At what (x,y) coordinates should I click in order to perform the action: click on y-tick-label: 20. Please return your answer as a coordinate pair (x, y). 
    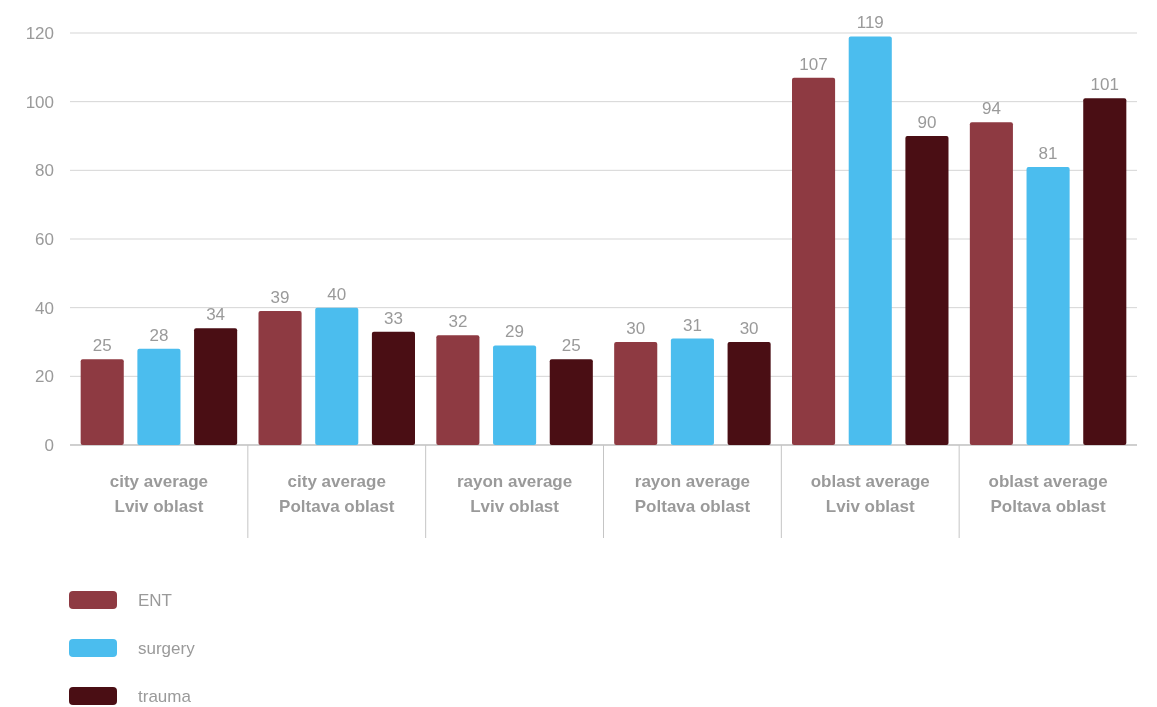
    Looking at the image, I should click on (44, 377).